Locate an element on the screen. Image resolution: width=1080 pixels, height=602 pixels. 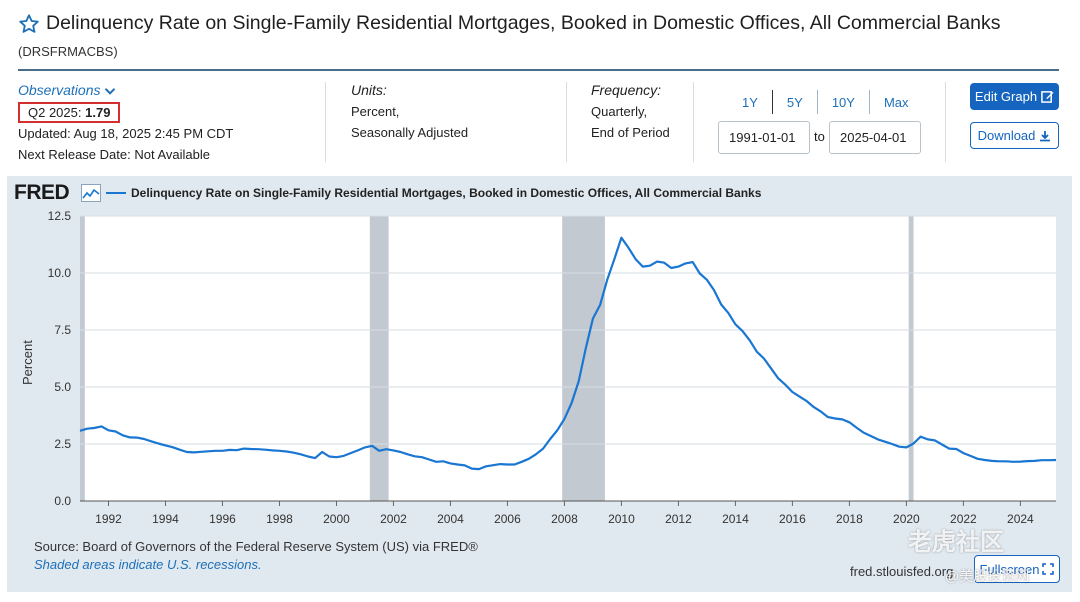
latest-value: 1.79 is located at coordinates (98, 112).